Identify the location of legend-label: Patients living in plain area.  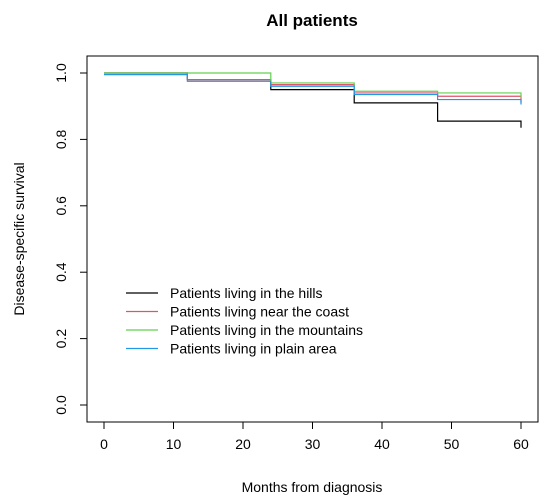
(253, 349).